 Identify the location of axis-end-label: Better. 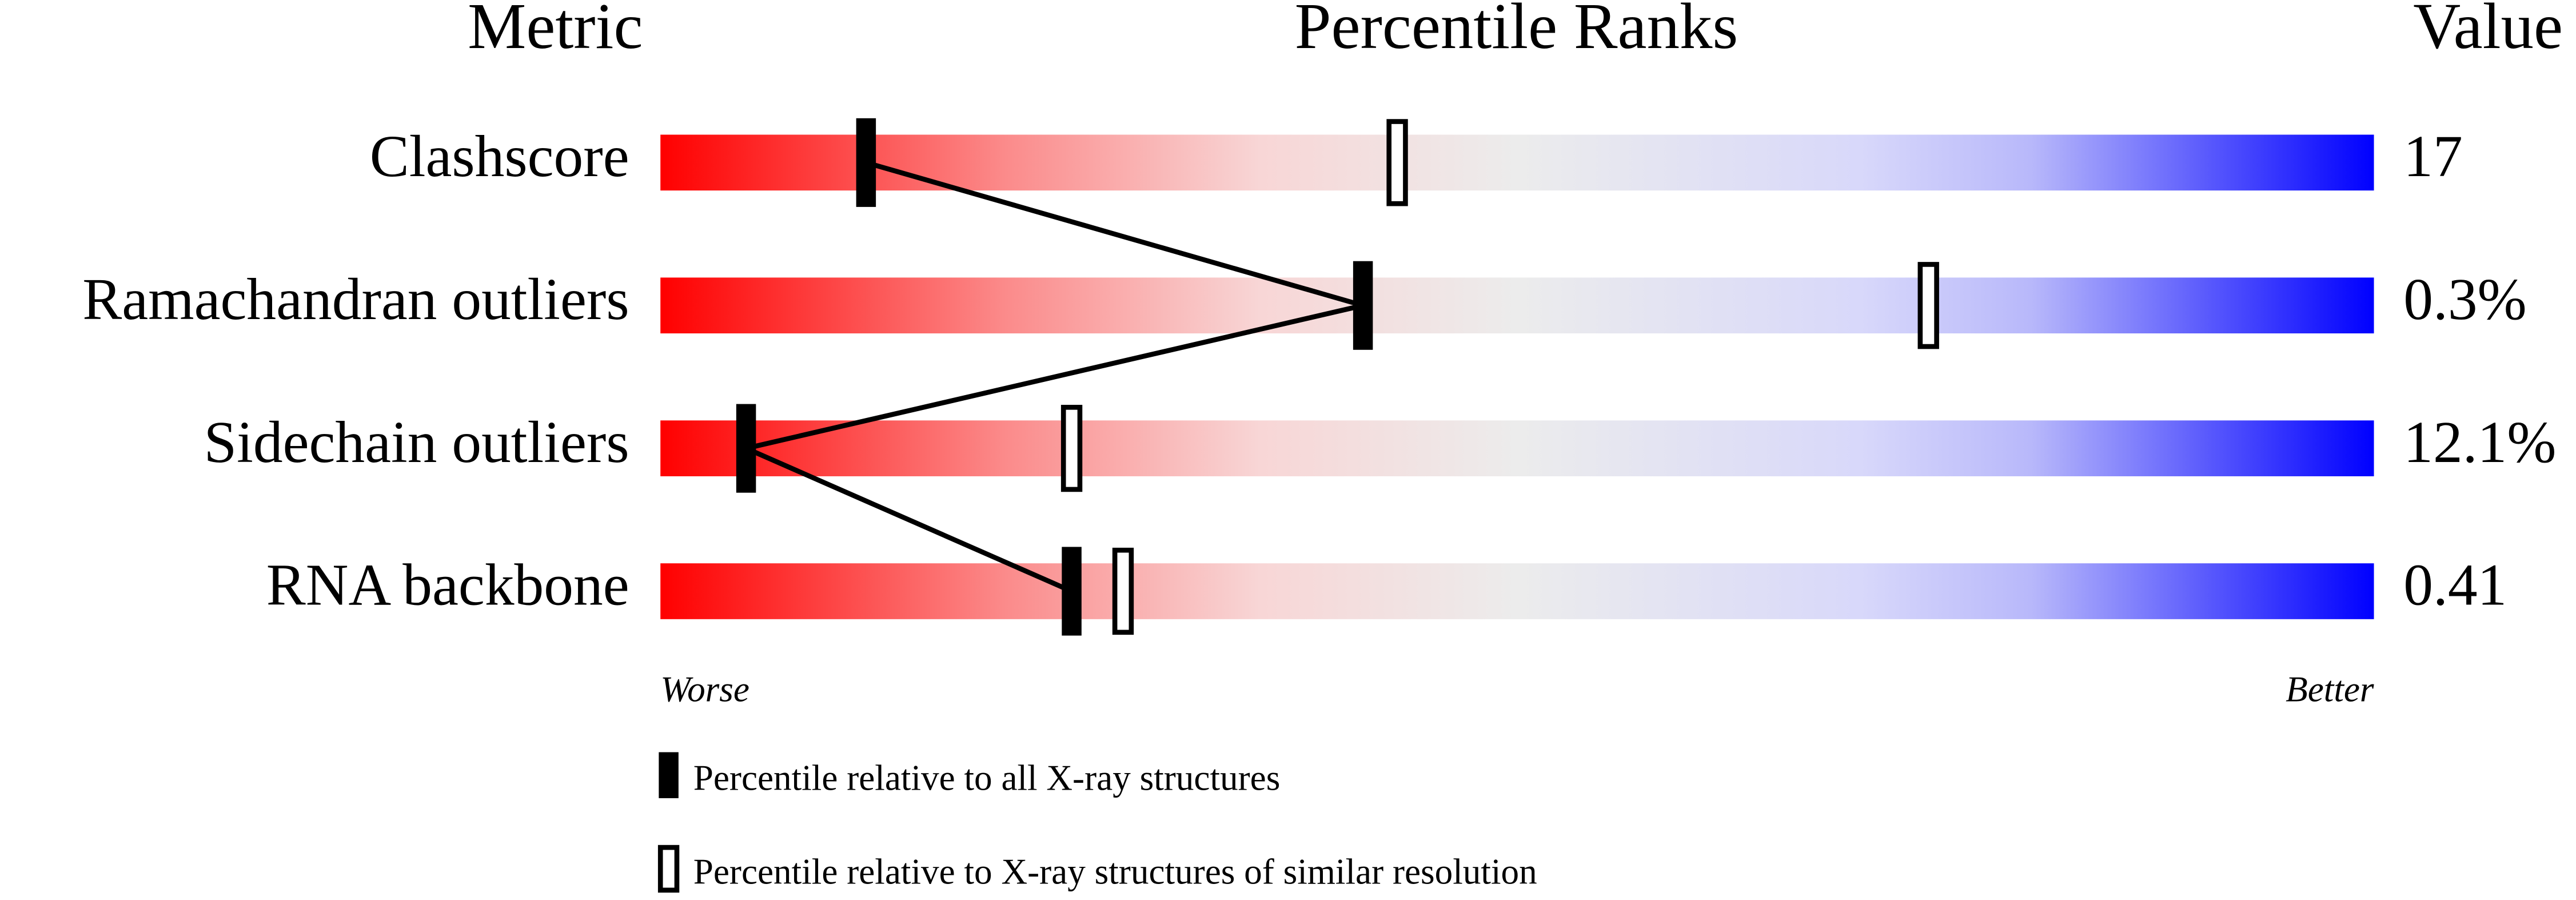
(2330, 690).